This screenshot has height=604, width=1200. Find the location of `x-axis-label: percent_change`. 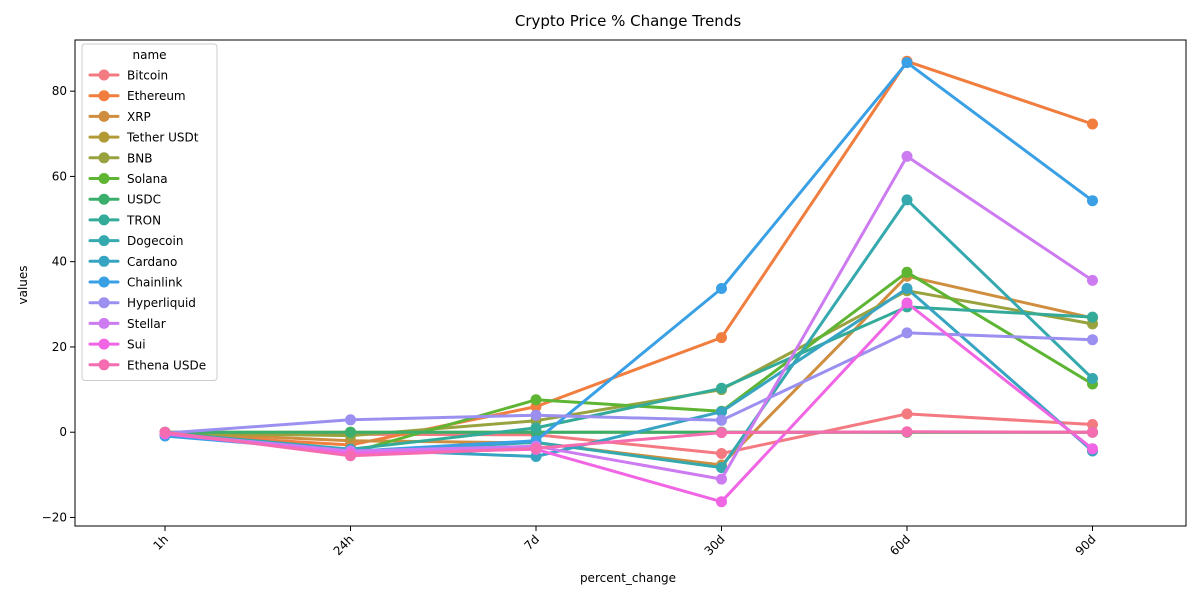

x-axis-label: percent_change is located at coordinates (628, 578).